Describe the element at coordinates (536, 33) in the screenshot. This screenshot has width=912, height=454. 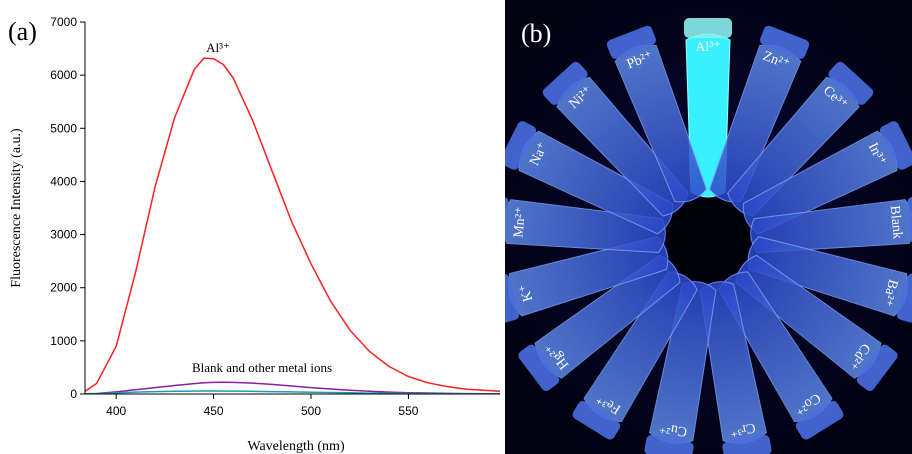
I see `panel-label: (b)` at that location.